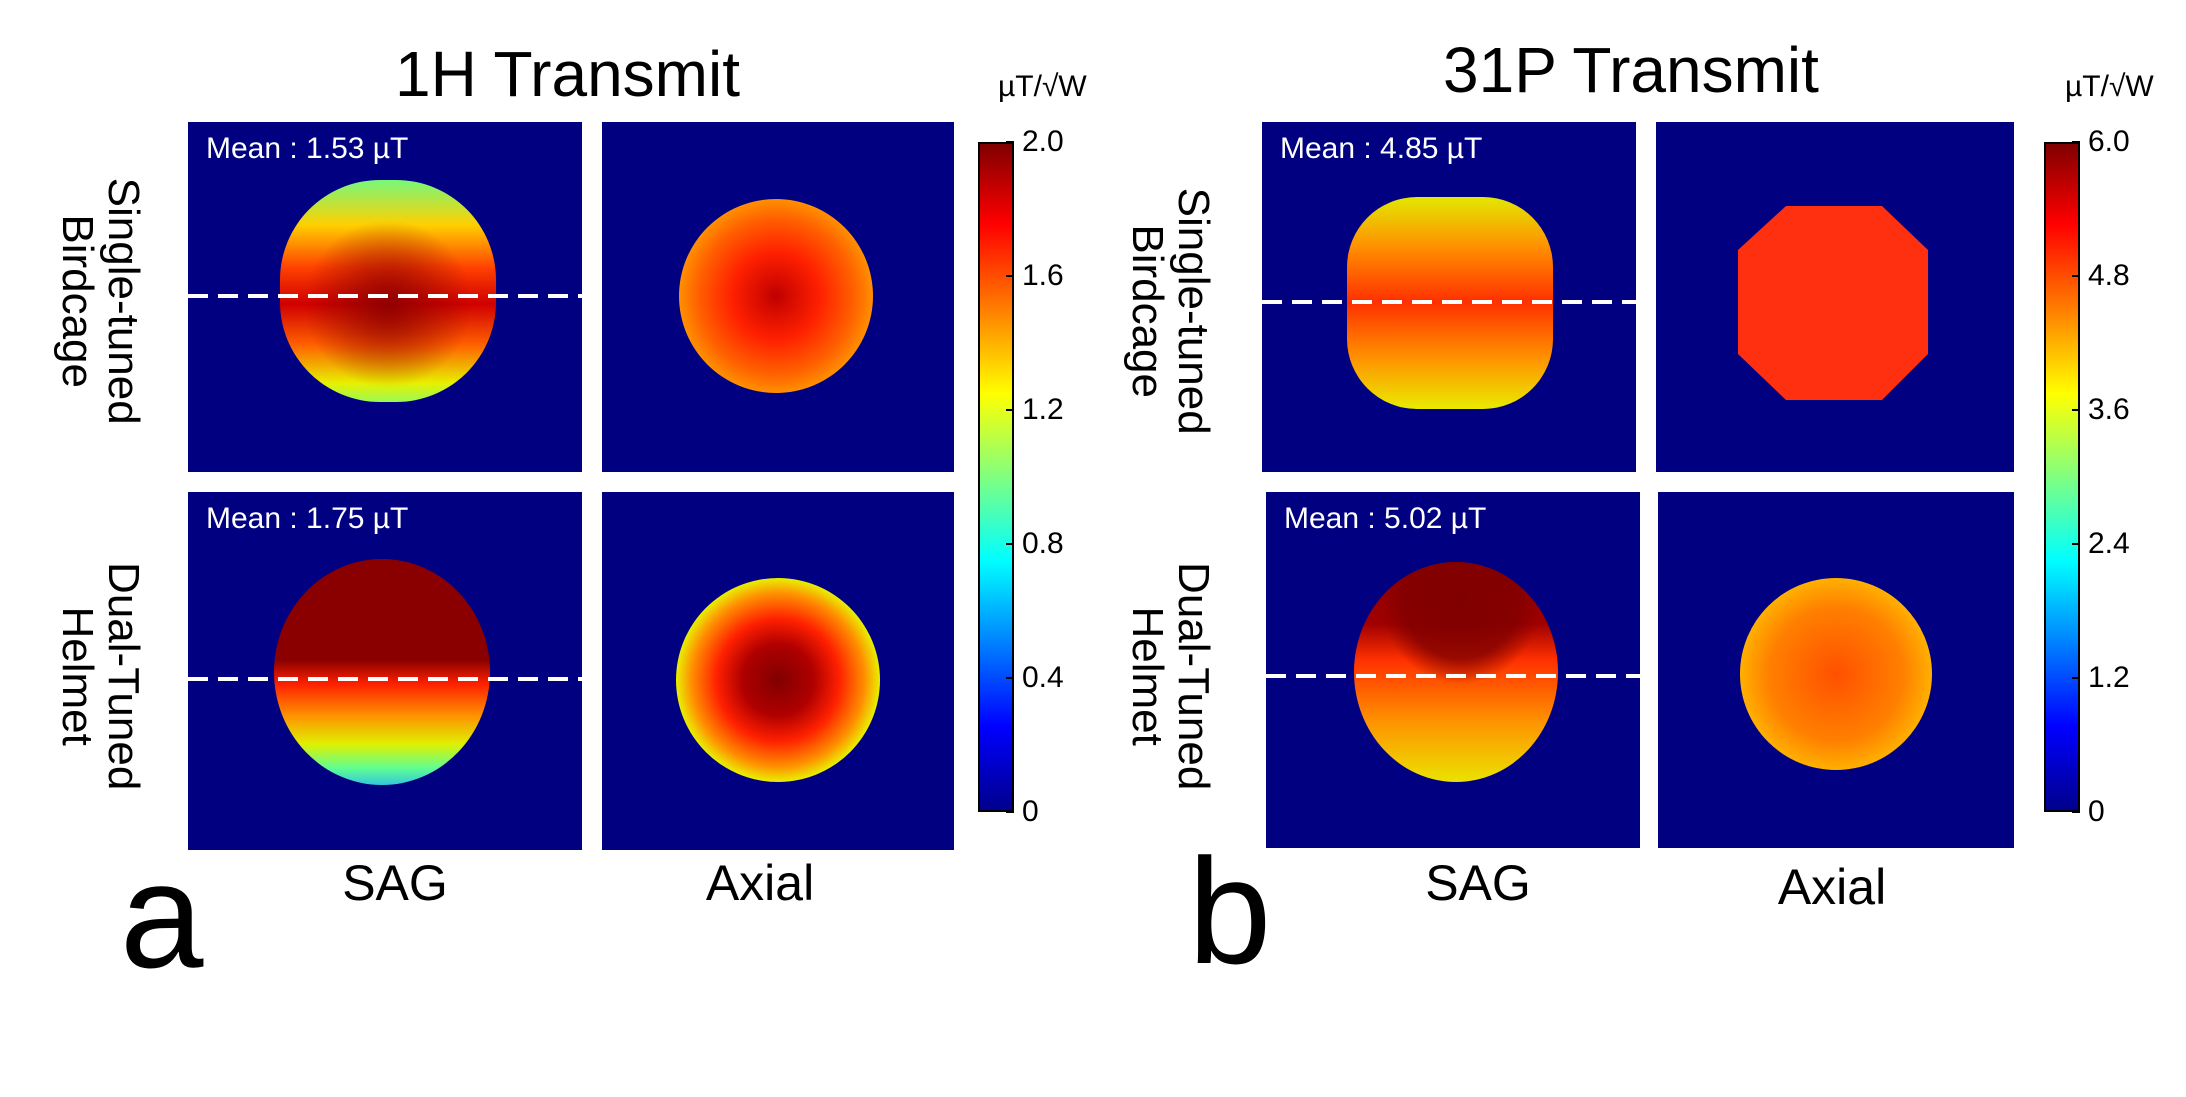 This screenshot has width=2186, height=1097. I want to click on panel-a-colorbar, so click(996, 477).